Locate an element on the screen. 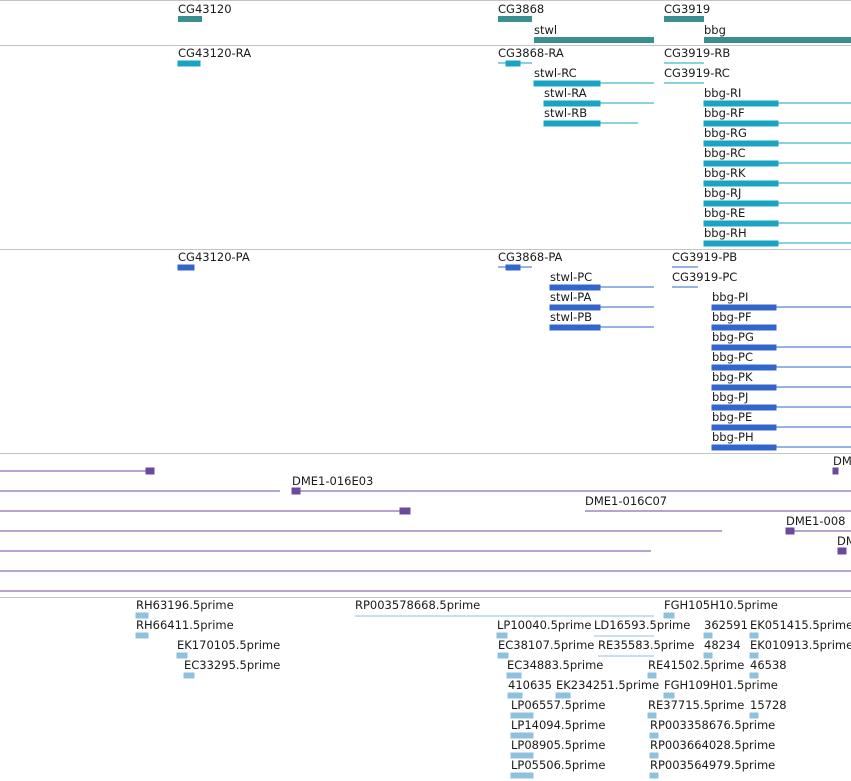 This screenshot has height=781, width=851. est-label: 410635 is located at coordinates (530, 685).